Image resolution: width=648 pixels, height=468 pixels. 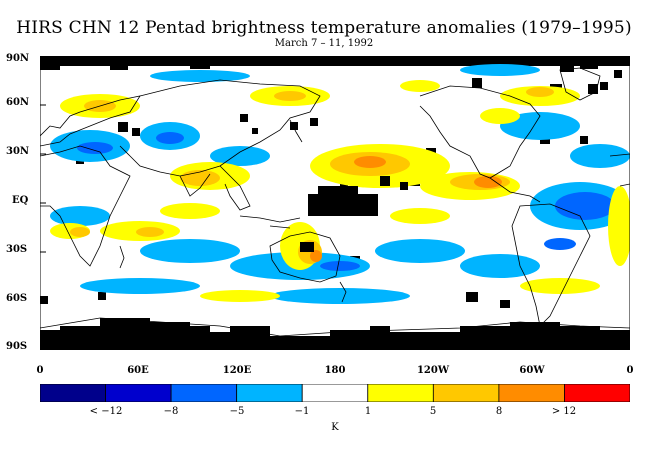 What do you see at coordinates (18, 58) in the screenshot?
I see `lat-label-90n: 90N` at bounding box center [18, 58].